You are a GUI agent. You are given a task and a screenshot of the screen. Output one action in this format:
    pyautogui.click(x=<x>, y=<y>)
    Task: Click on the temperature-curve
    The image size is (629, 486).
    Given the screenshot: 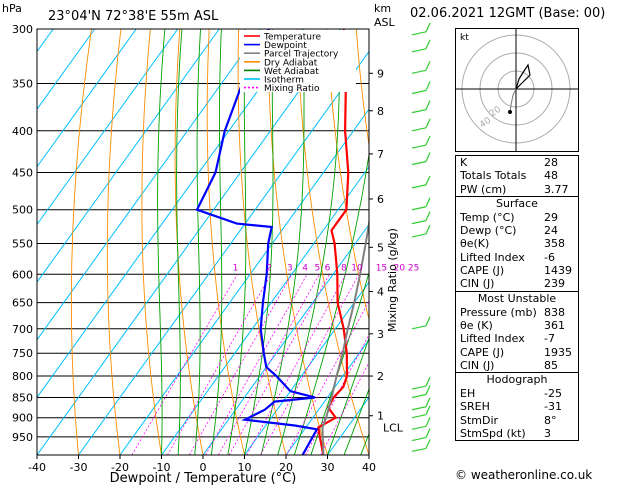 What is the action you would take?
    pyautogui.click(x=333, y=242)
    